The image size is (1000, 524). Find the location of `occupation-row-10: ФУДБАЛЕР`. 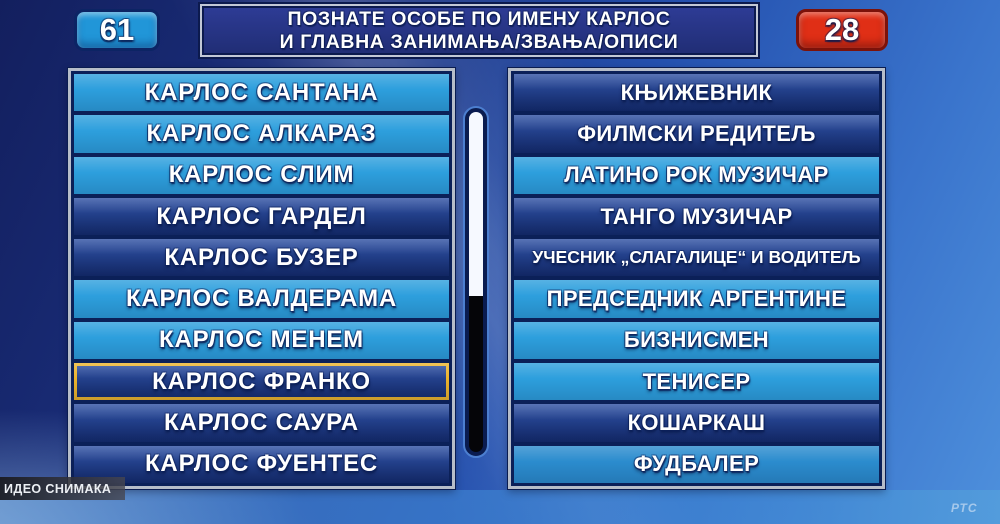

occupation-row-10: ФУДБАЛЕР is located at coordinates (696, 464).